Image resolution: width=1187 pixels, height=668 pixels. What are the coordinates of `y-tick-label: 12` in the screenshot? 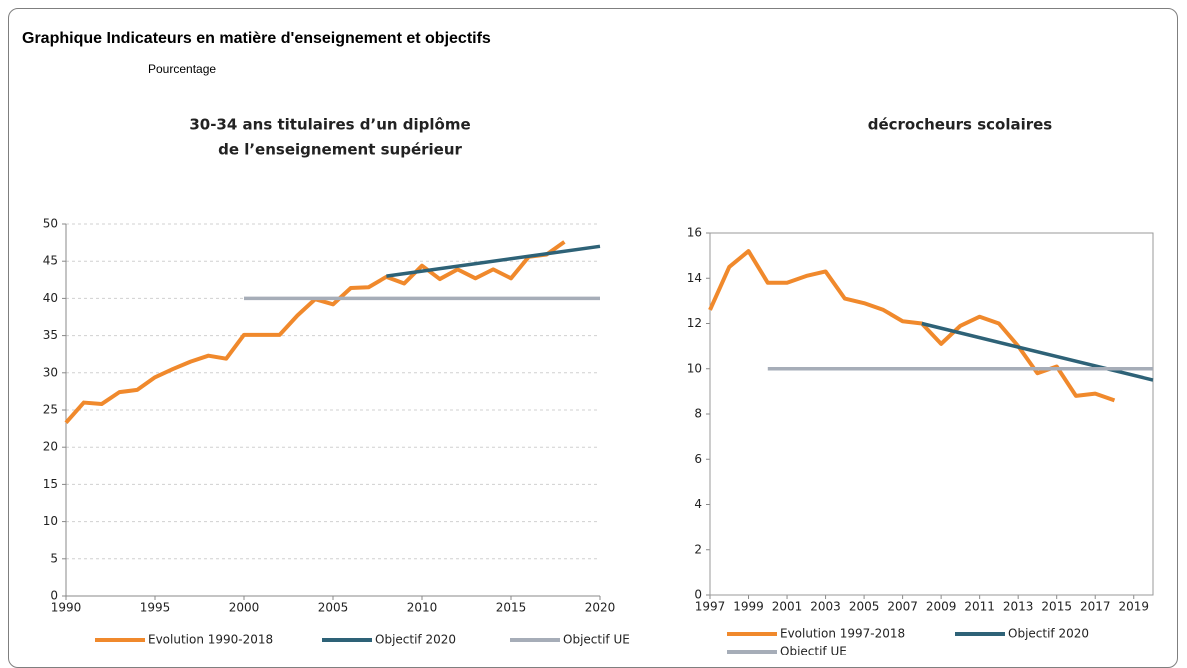 It's located at (694, 323).